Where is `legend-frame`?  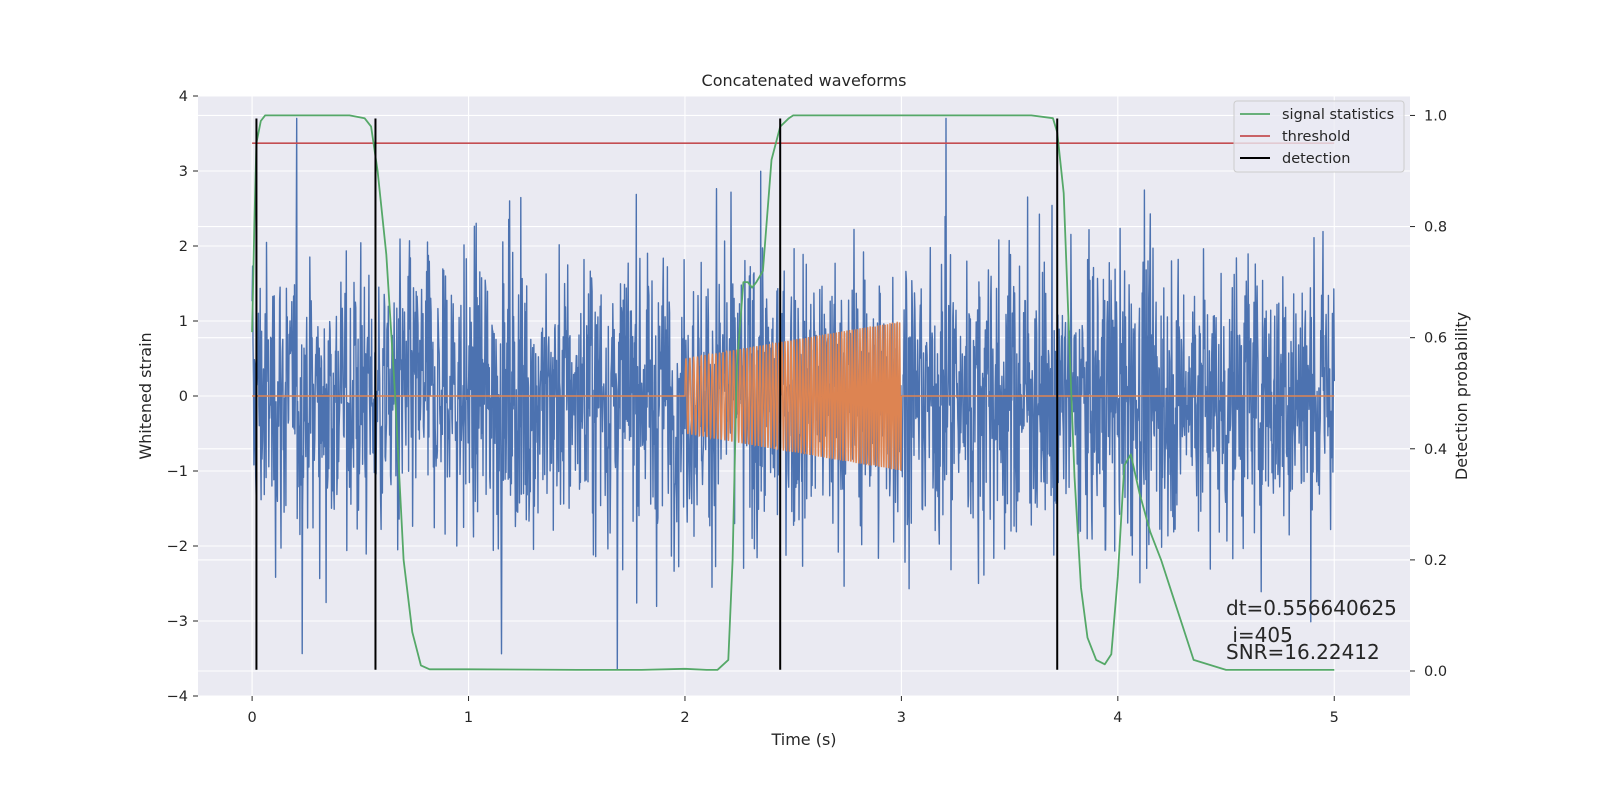
legend-frame is located at coordinates (1319, 136).